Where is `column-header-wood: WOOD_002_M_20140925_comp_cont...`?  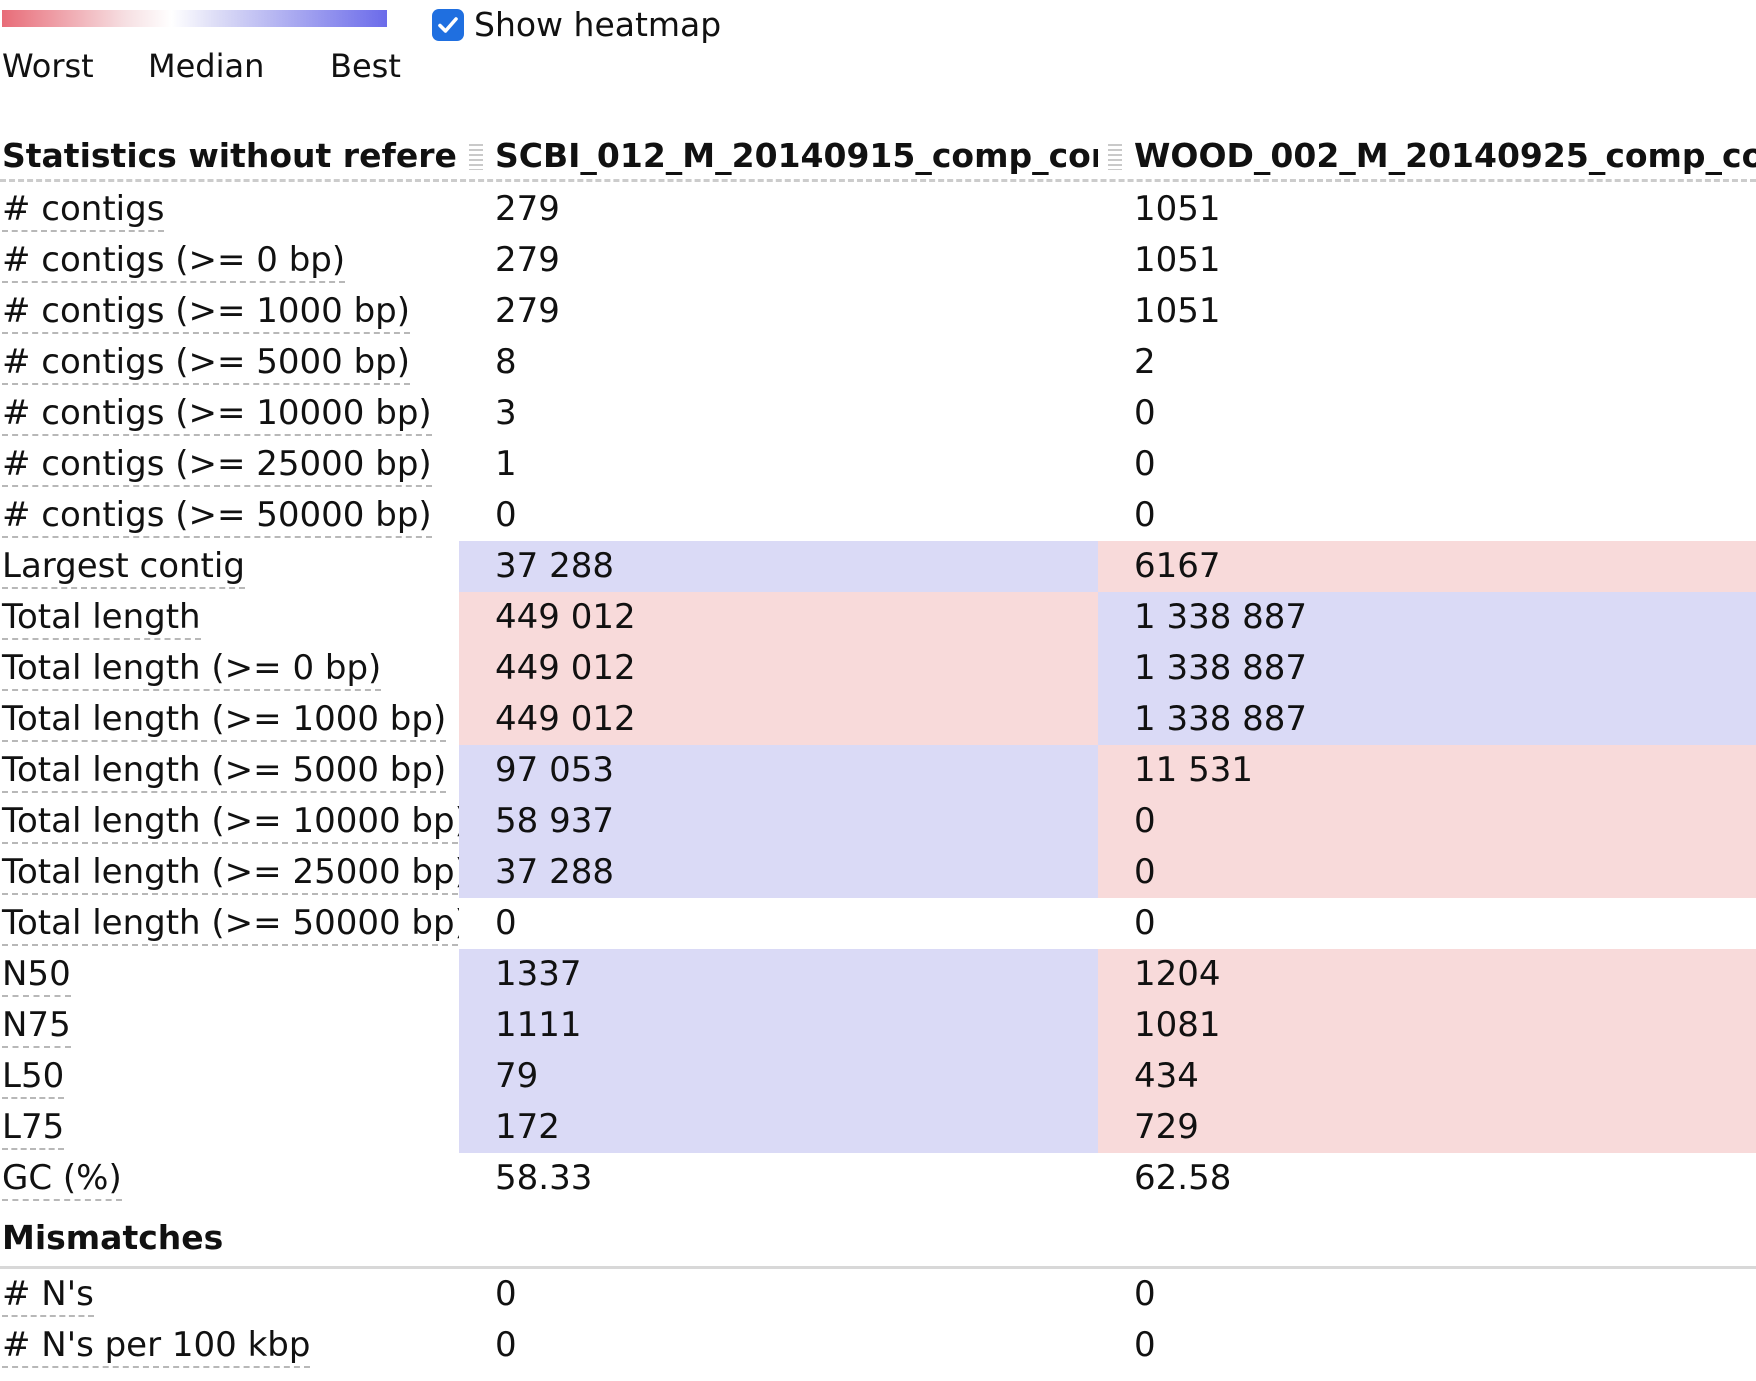 column-header-wood: WOOD_002_M_20140925_comp_cont... is located at coordinates (1427, 156).